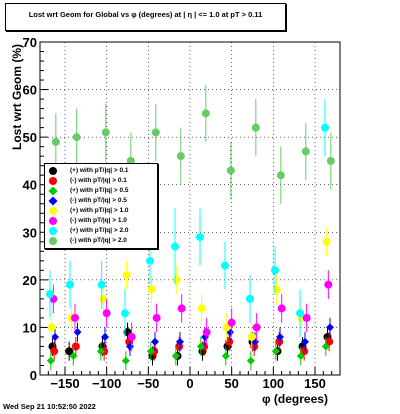 Image resolution: width=400 pixels, height=414 pixels. What do you see at coordinates (30, 137) in the screenshot?
I see `y-tick-label: 50` at bounding box center [30, 137].